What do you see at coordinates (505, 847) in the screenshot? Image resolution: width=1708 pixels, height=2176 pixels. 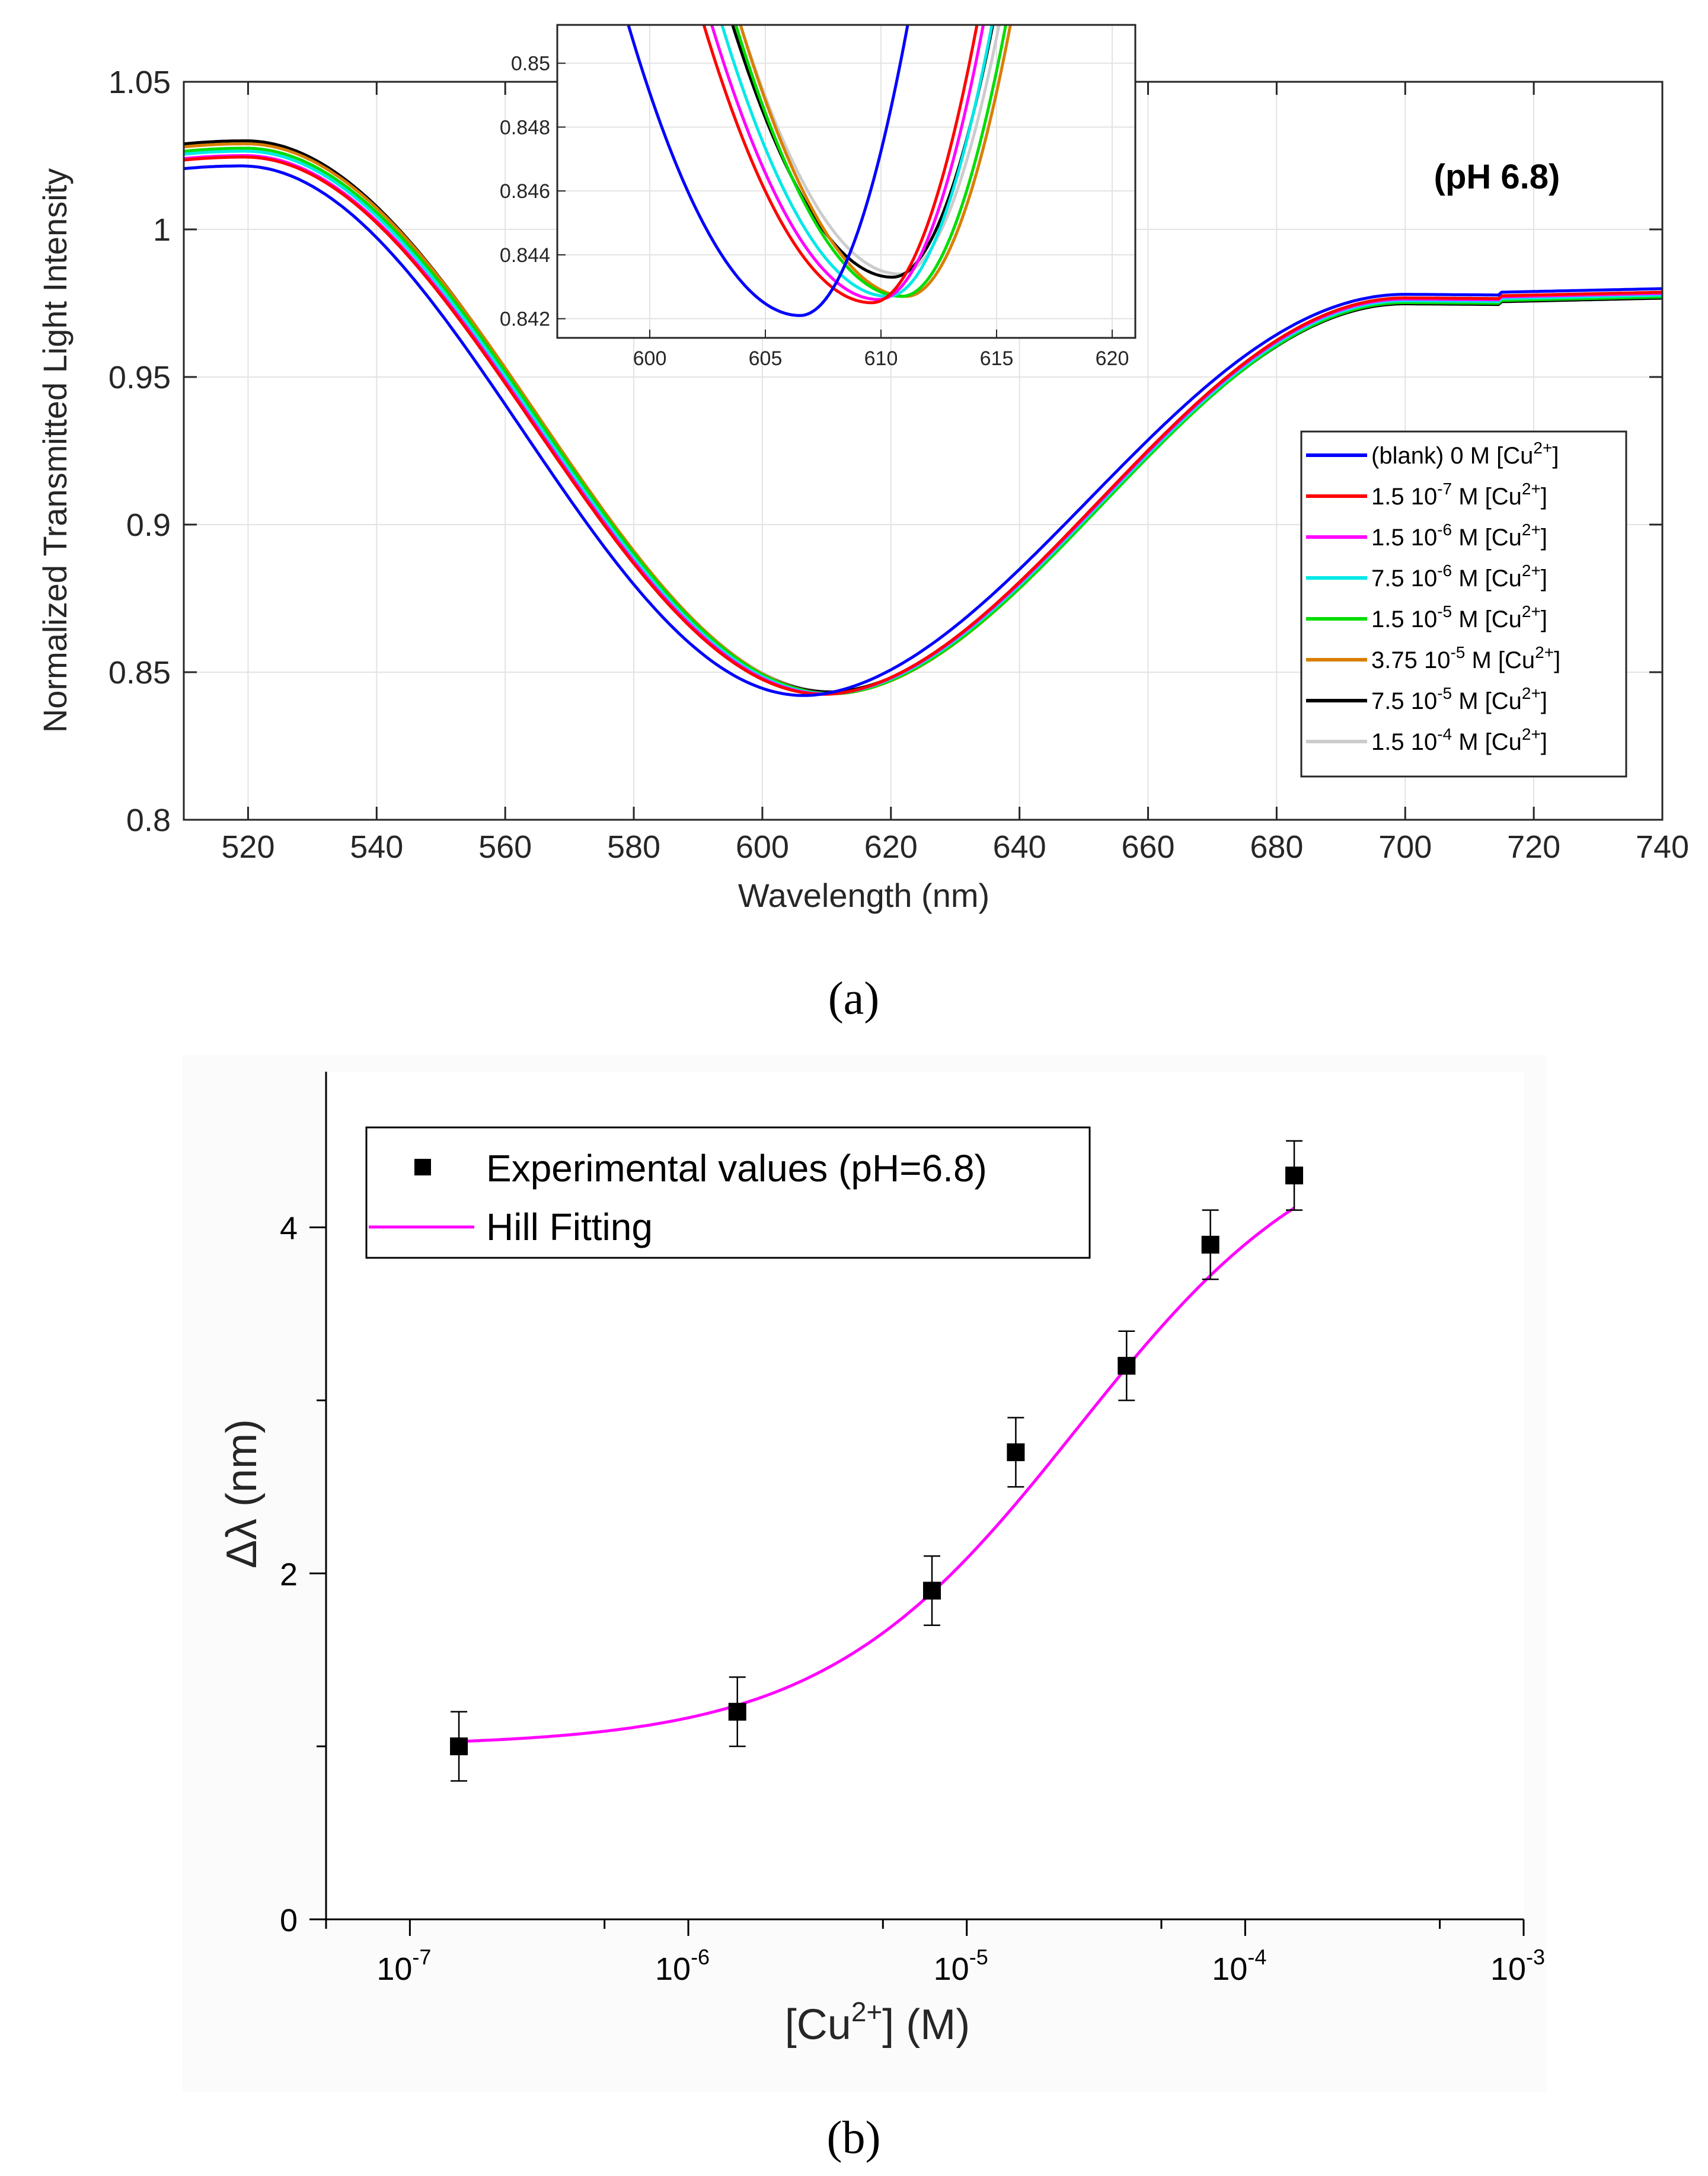 I see `panel-a-x-tick-label: 560` at bounding box center [505, 847].